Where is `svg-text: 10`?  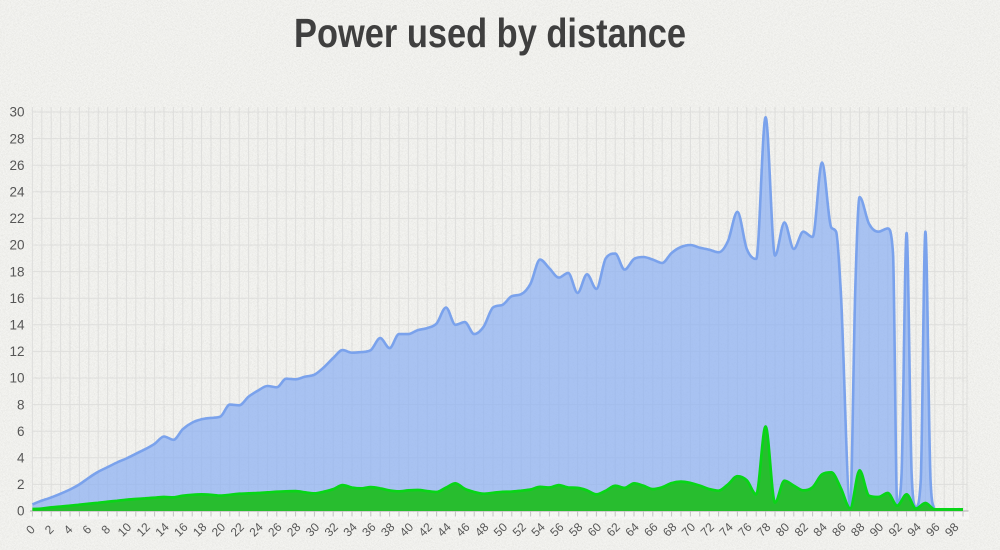
svg-text: 10 is located at coordinates (16, 378).